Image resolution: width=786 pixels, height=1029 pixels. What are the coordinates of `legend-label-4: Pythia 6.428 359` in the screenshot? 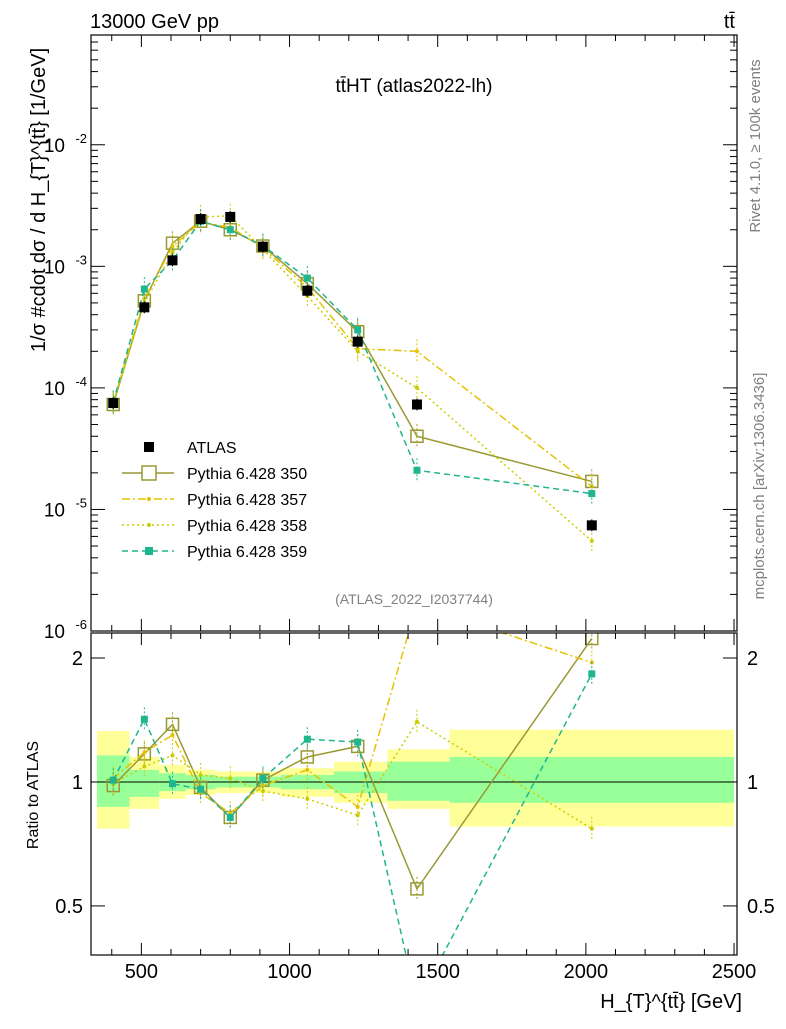 It's located at (247, 552).